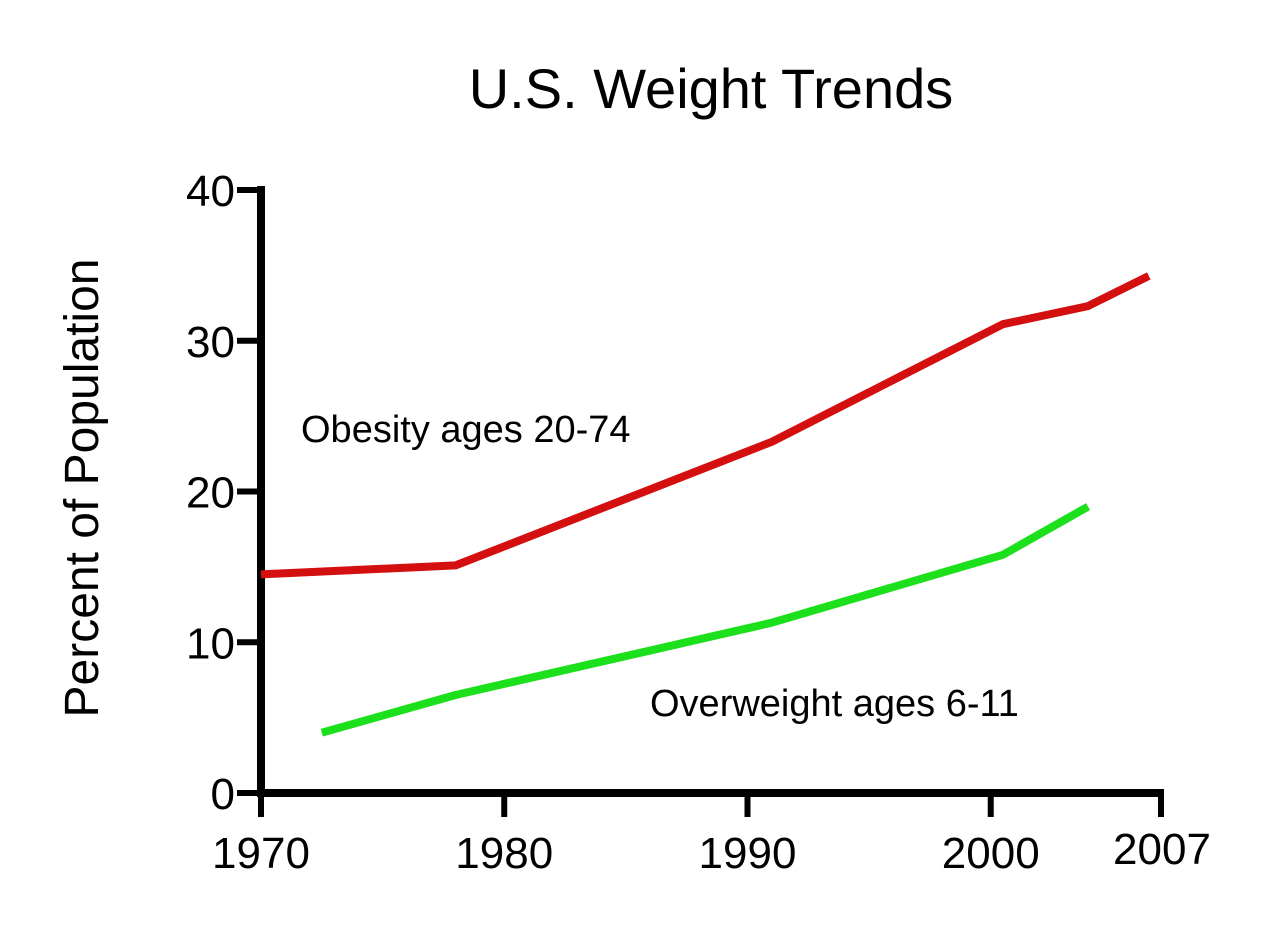 Image resolution: width=1263 pixels, height=930 pixels. What do you see at coordinates (210, 191) in the screenshot?
I see `y-tick-label: 40` at bounding box center [210, 191].